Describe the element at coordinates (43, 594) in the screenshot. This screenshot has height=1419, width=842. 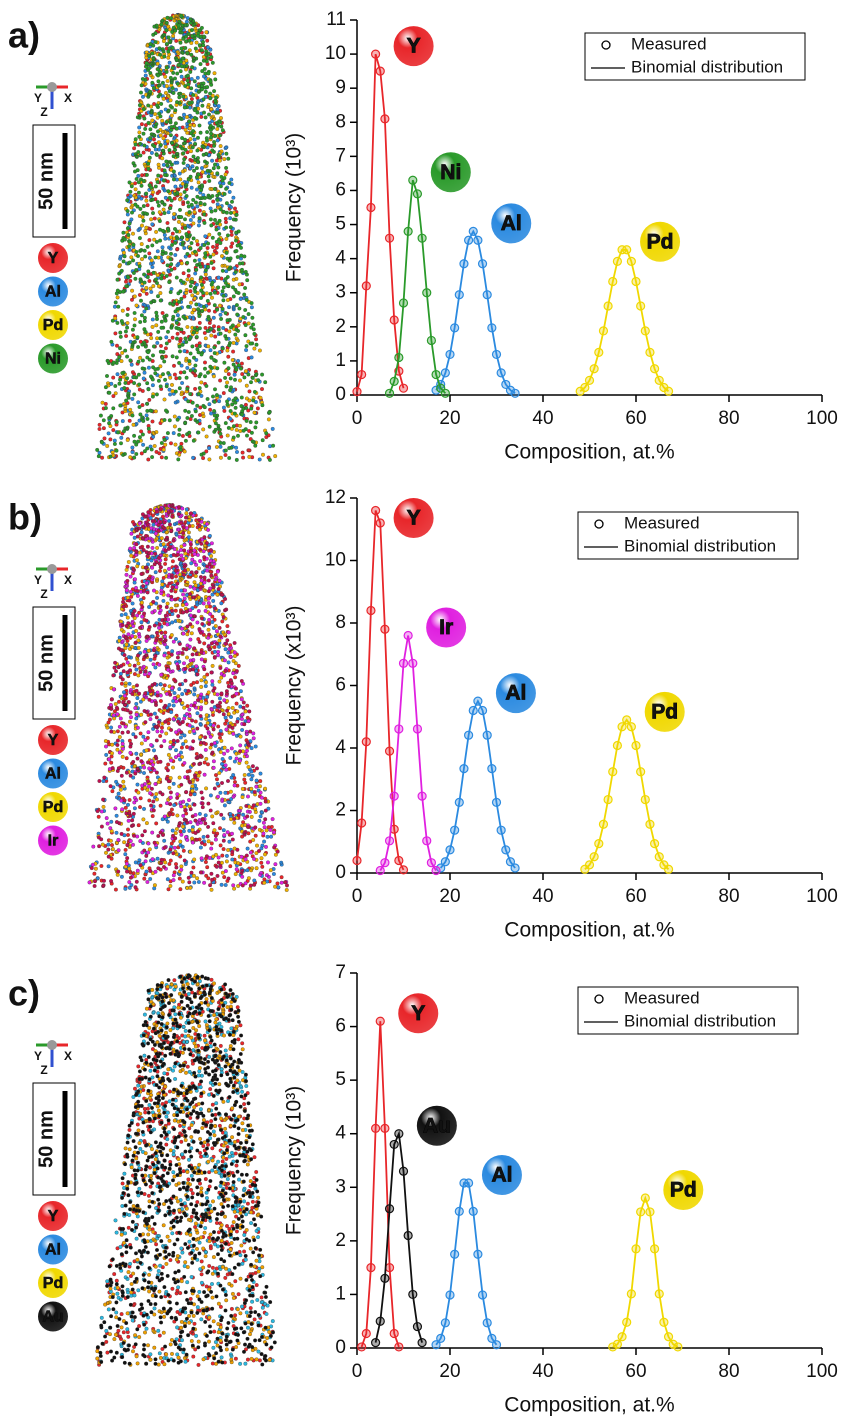
I see `triad-label: Z` at that location.